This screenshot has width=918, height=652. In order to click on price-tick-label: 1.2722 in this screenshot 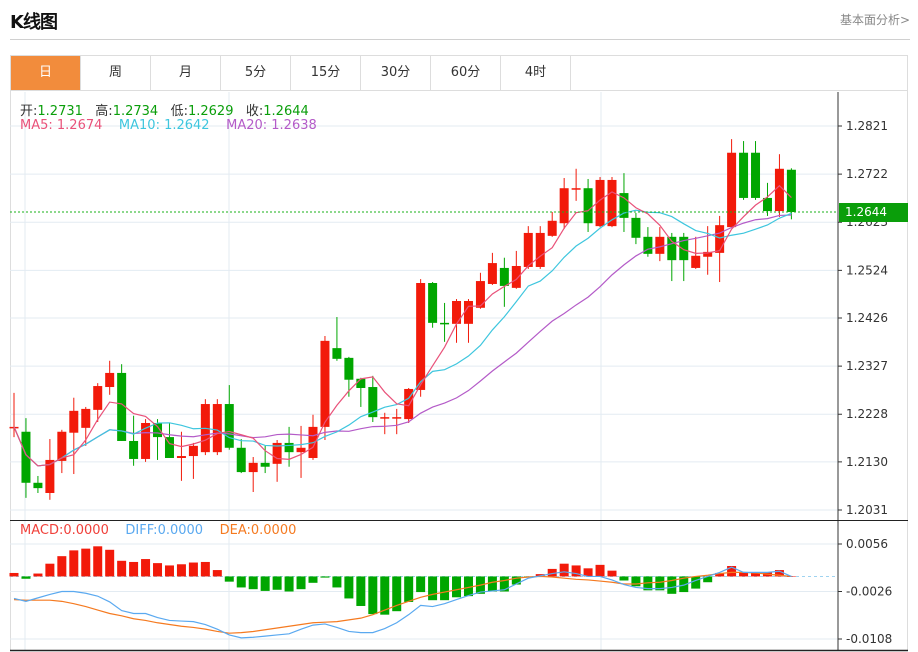, I will do `click(867, 174)`.